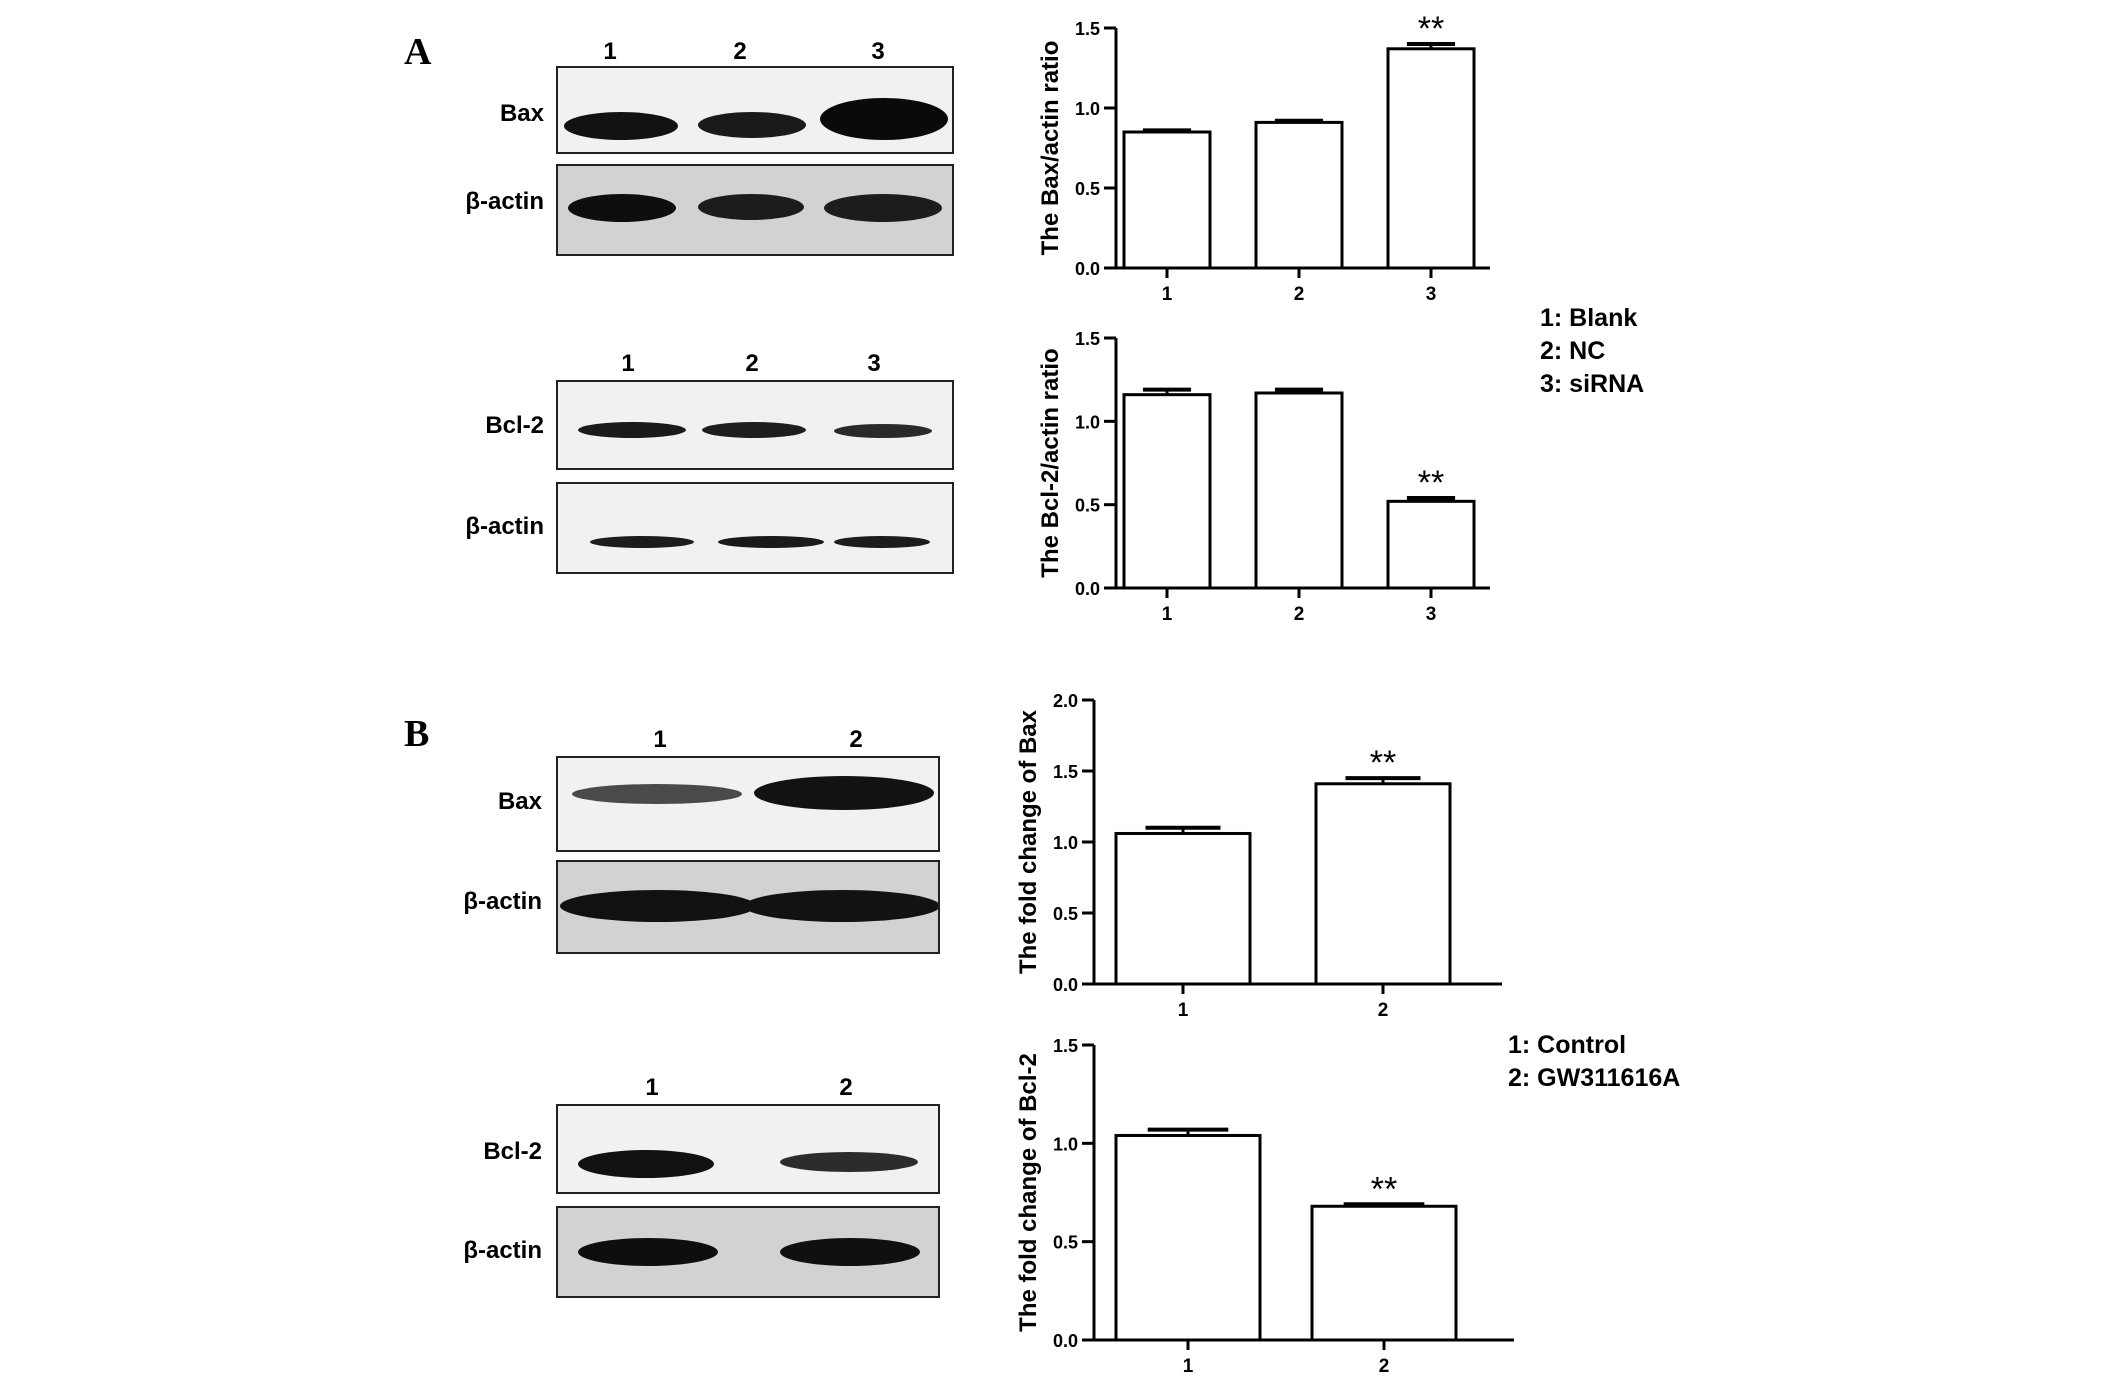 This screenshot has height=1393, width=2126. What do you see at coordinates (417, 734) in the screenshot?
I see `panel-letter-b: B` at bounding box center [417, 734].